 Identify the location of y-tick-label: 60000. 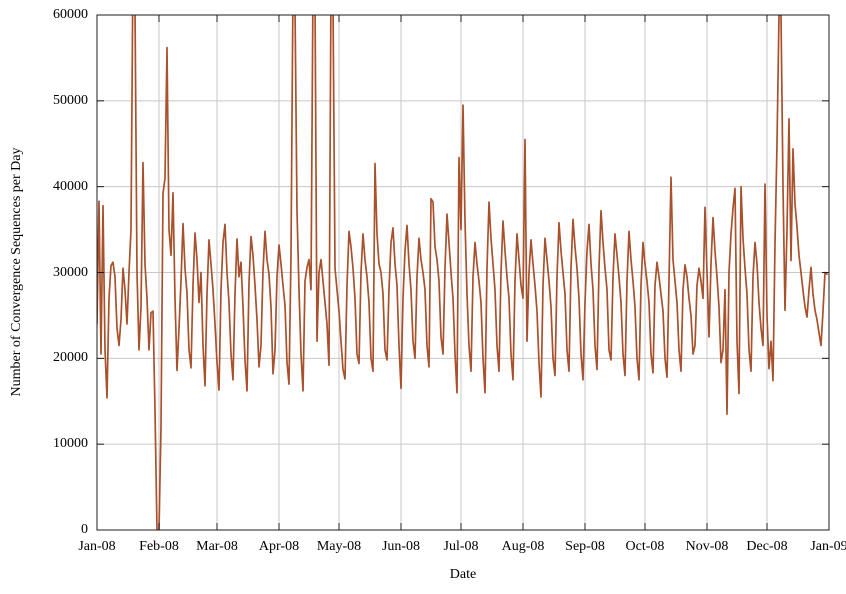
(70, 14).